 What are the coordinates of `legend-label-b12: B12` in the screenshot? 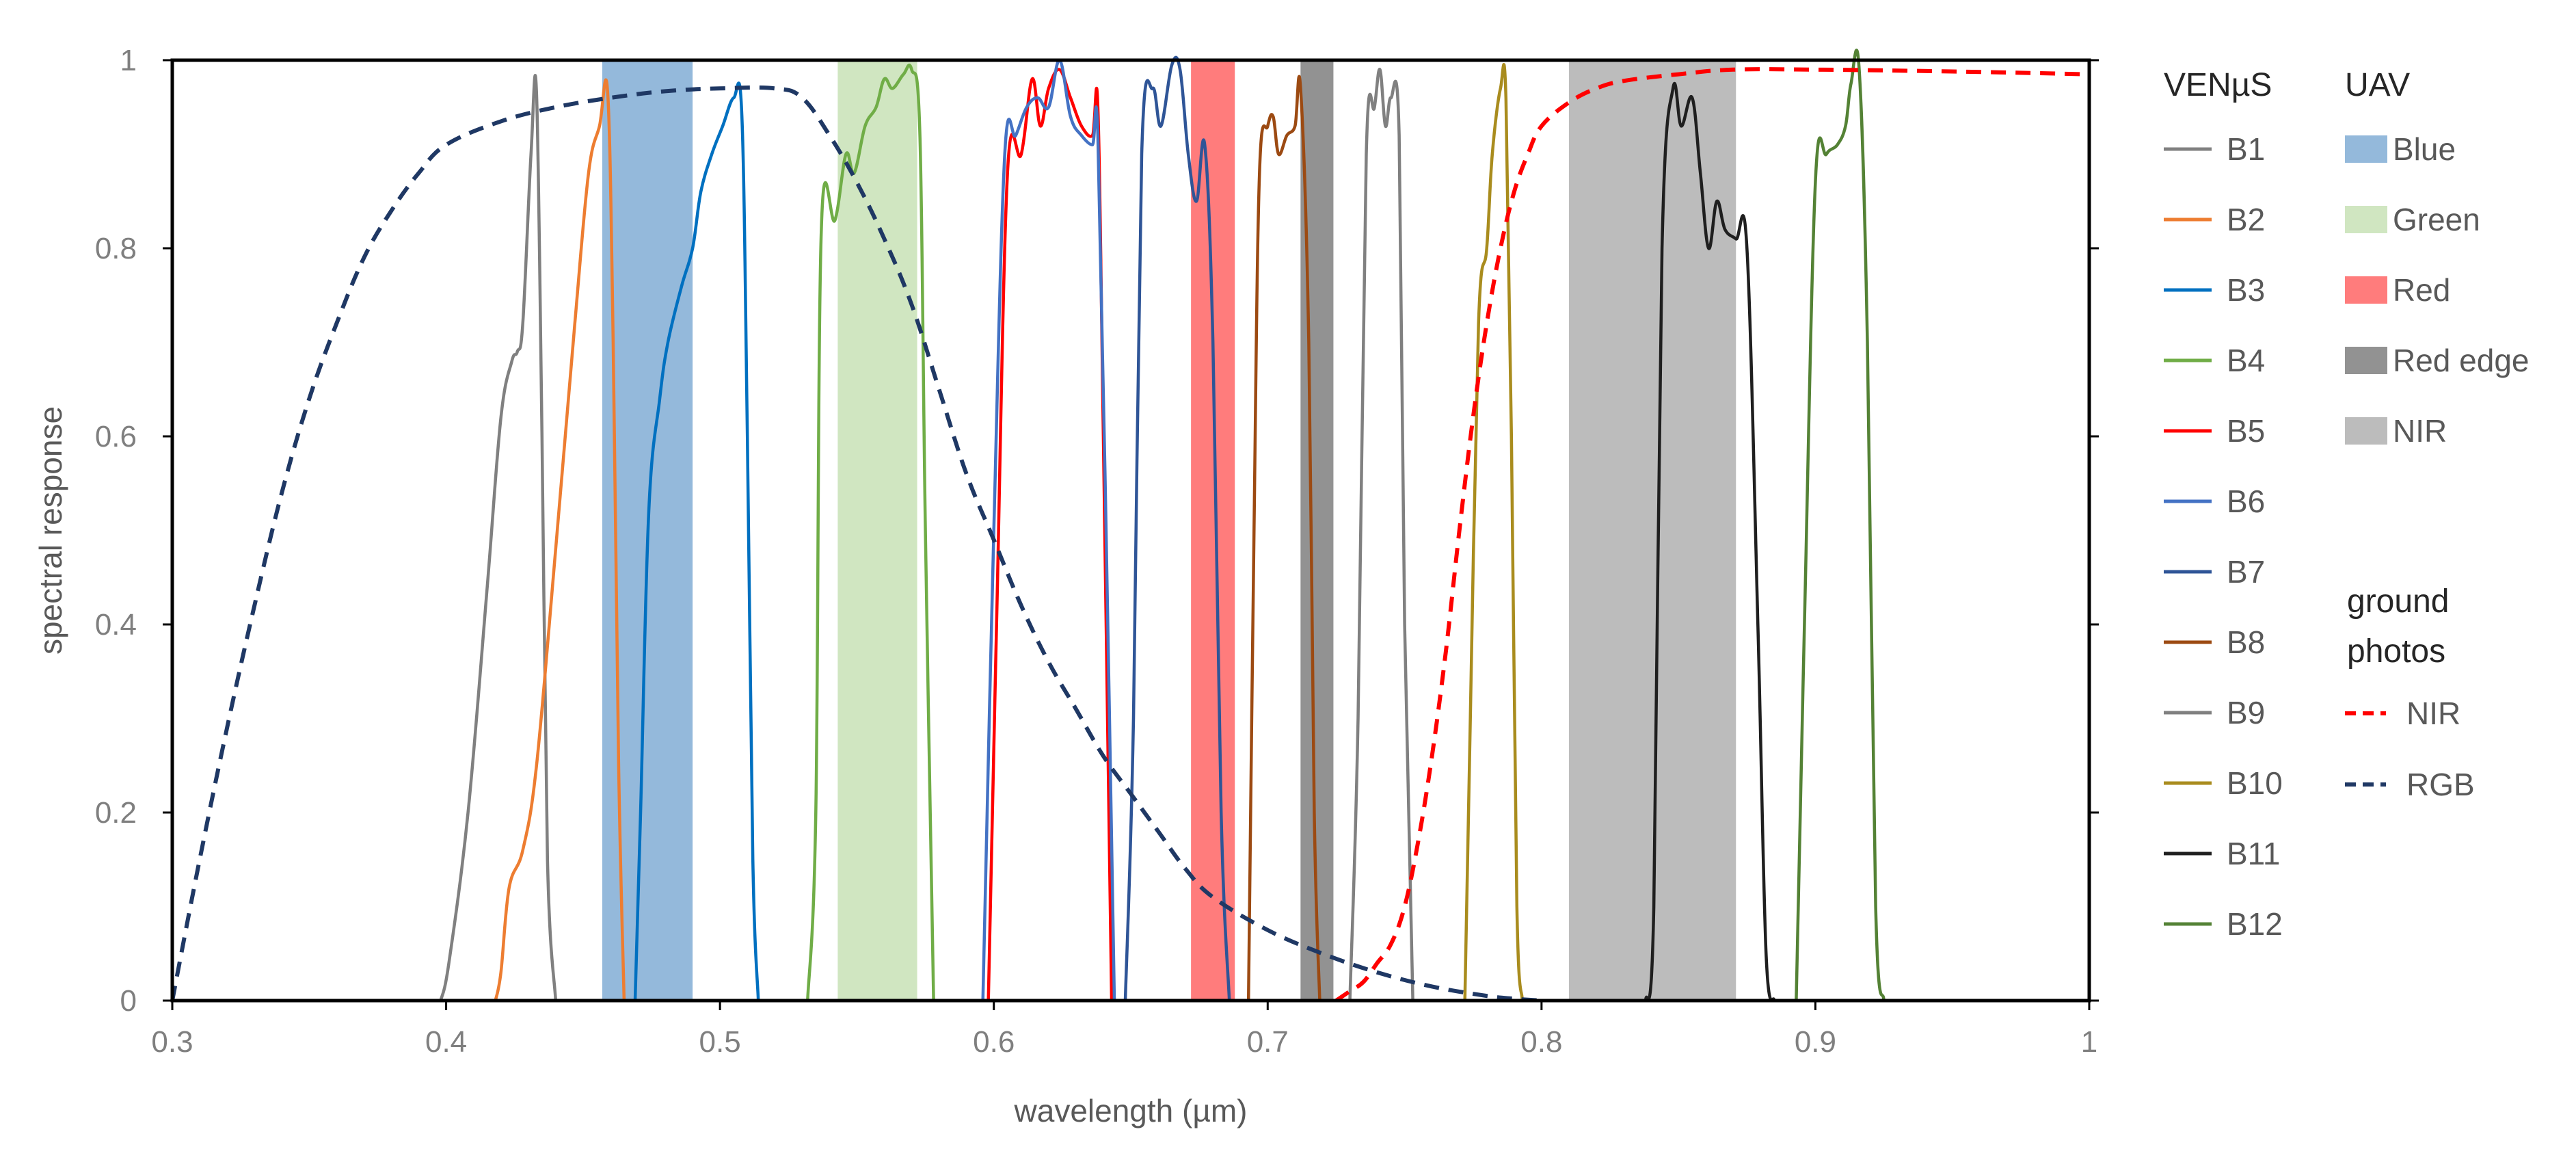 It's located at (2255, 924).